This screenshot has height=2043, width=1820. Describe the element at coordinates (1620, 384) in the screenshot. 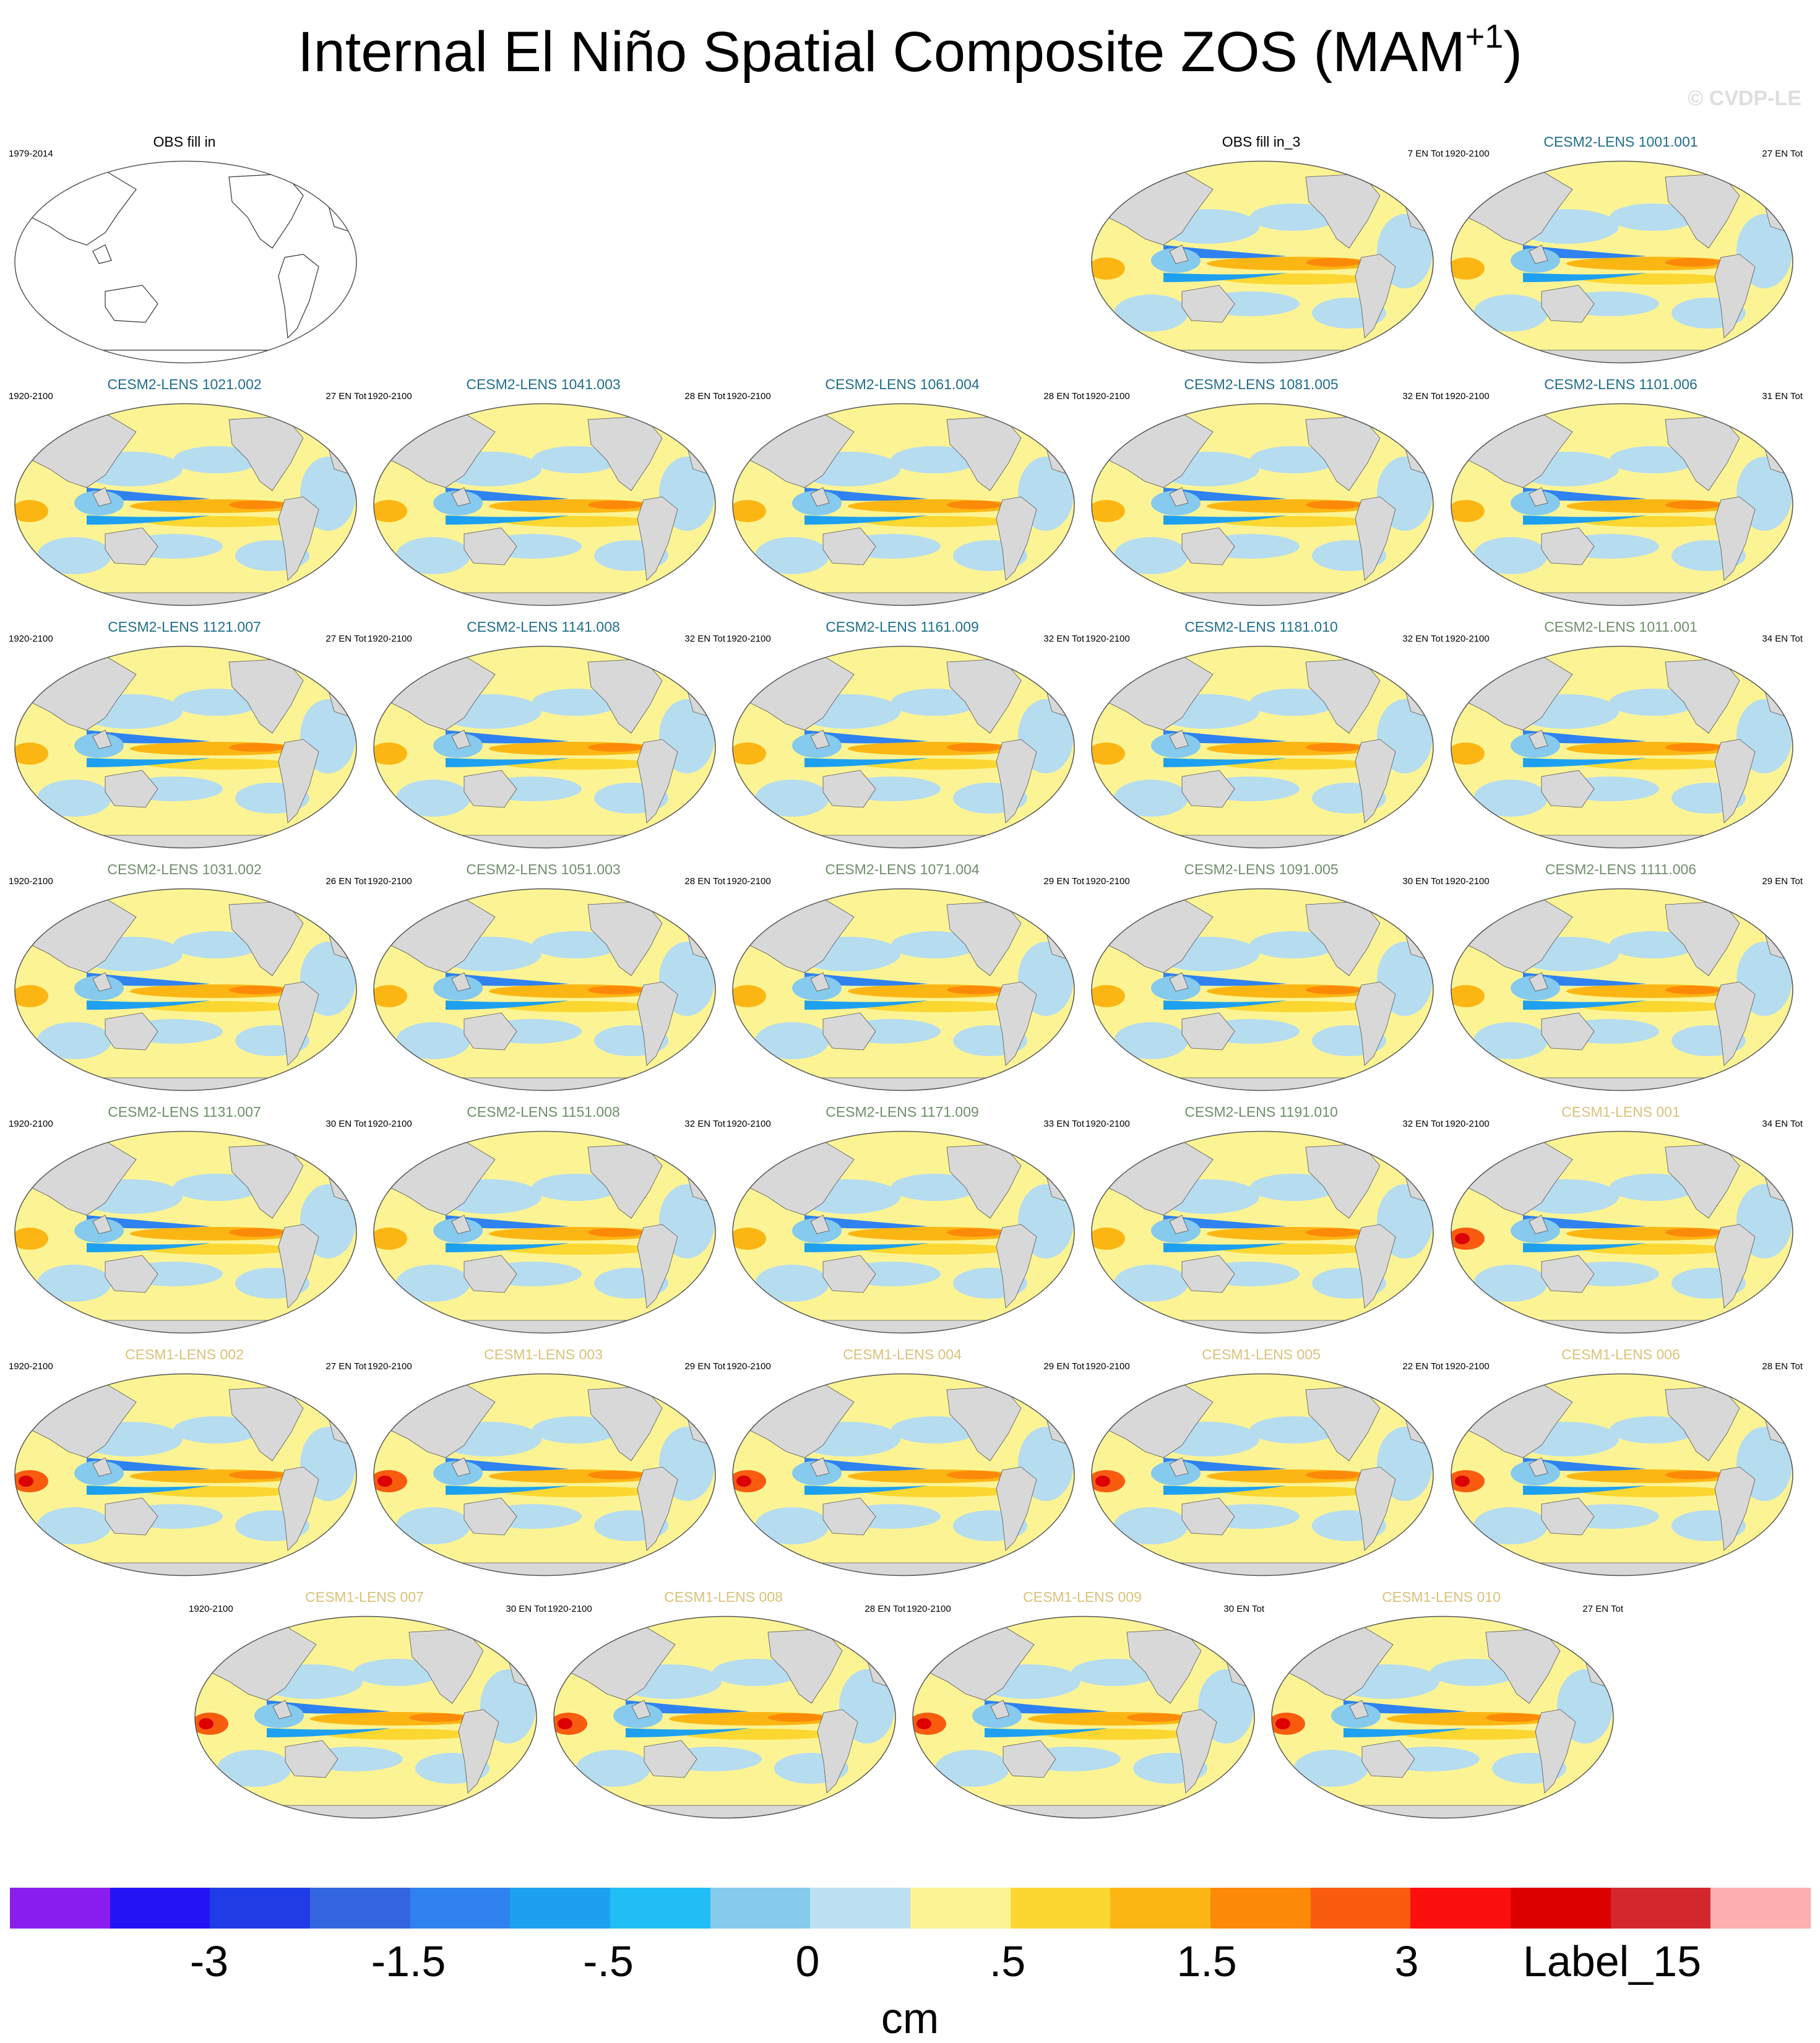

I see `panel-title: CESM2-LENS 1101.006` at that location.